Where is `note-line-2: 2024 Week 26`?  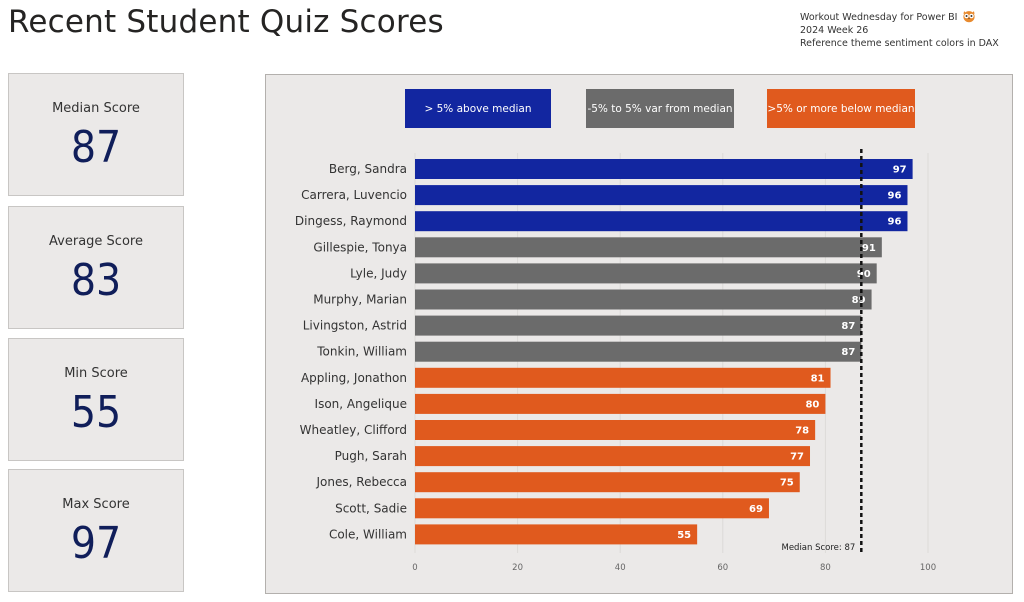
note-line-2: 2024 Week 26 is located at coordinates (834, 30).